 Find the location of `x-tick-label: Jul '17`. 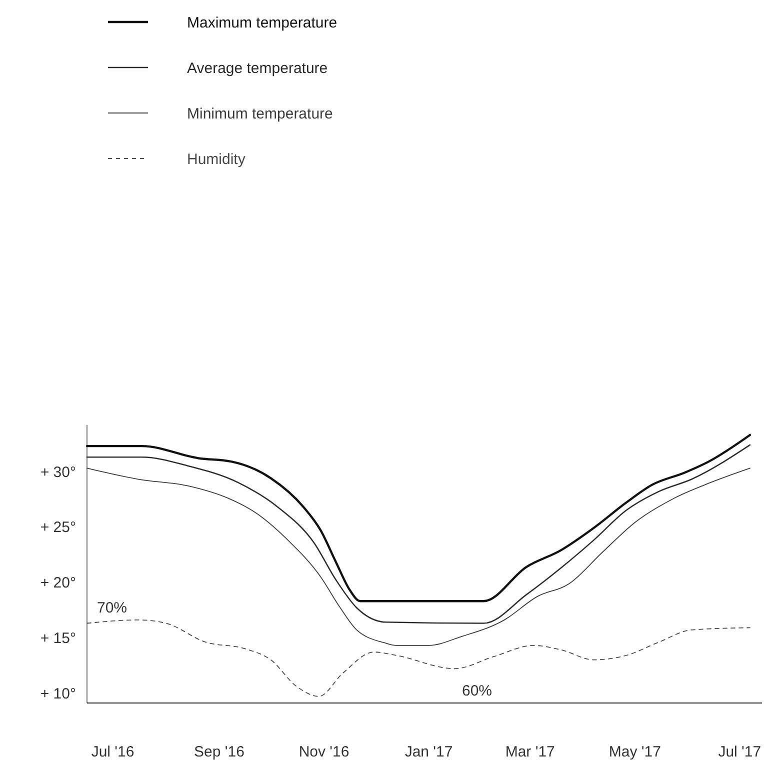

x-tick-label: Jul '17 is located at coordinates (740, 751).